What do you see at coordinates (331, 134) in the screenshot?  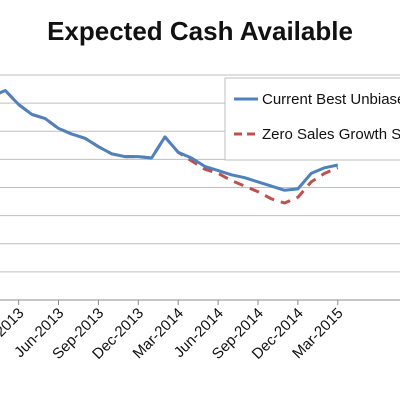 I see `legend-label-series-2: Zero Sales Growth S` at bounding box center [331, 134].